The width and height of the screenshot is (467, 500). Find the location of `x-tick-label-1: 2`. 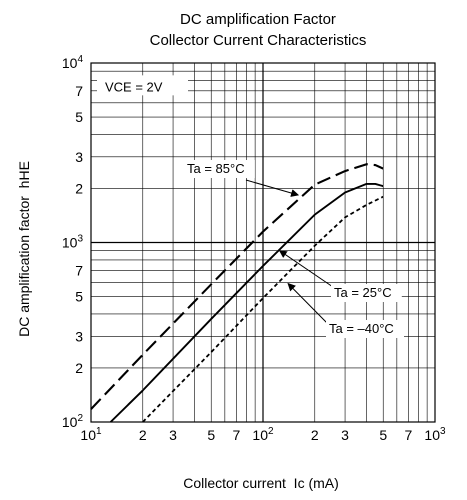

x-tick-label-1: 2 is located at coordinates (143, 435).